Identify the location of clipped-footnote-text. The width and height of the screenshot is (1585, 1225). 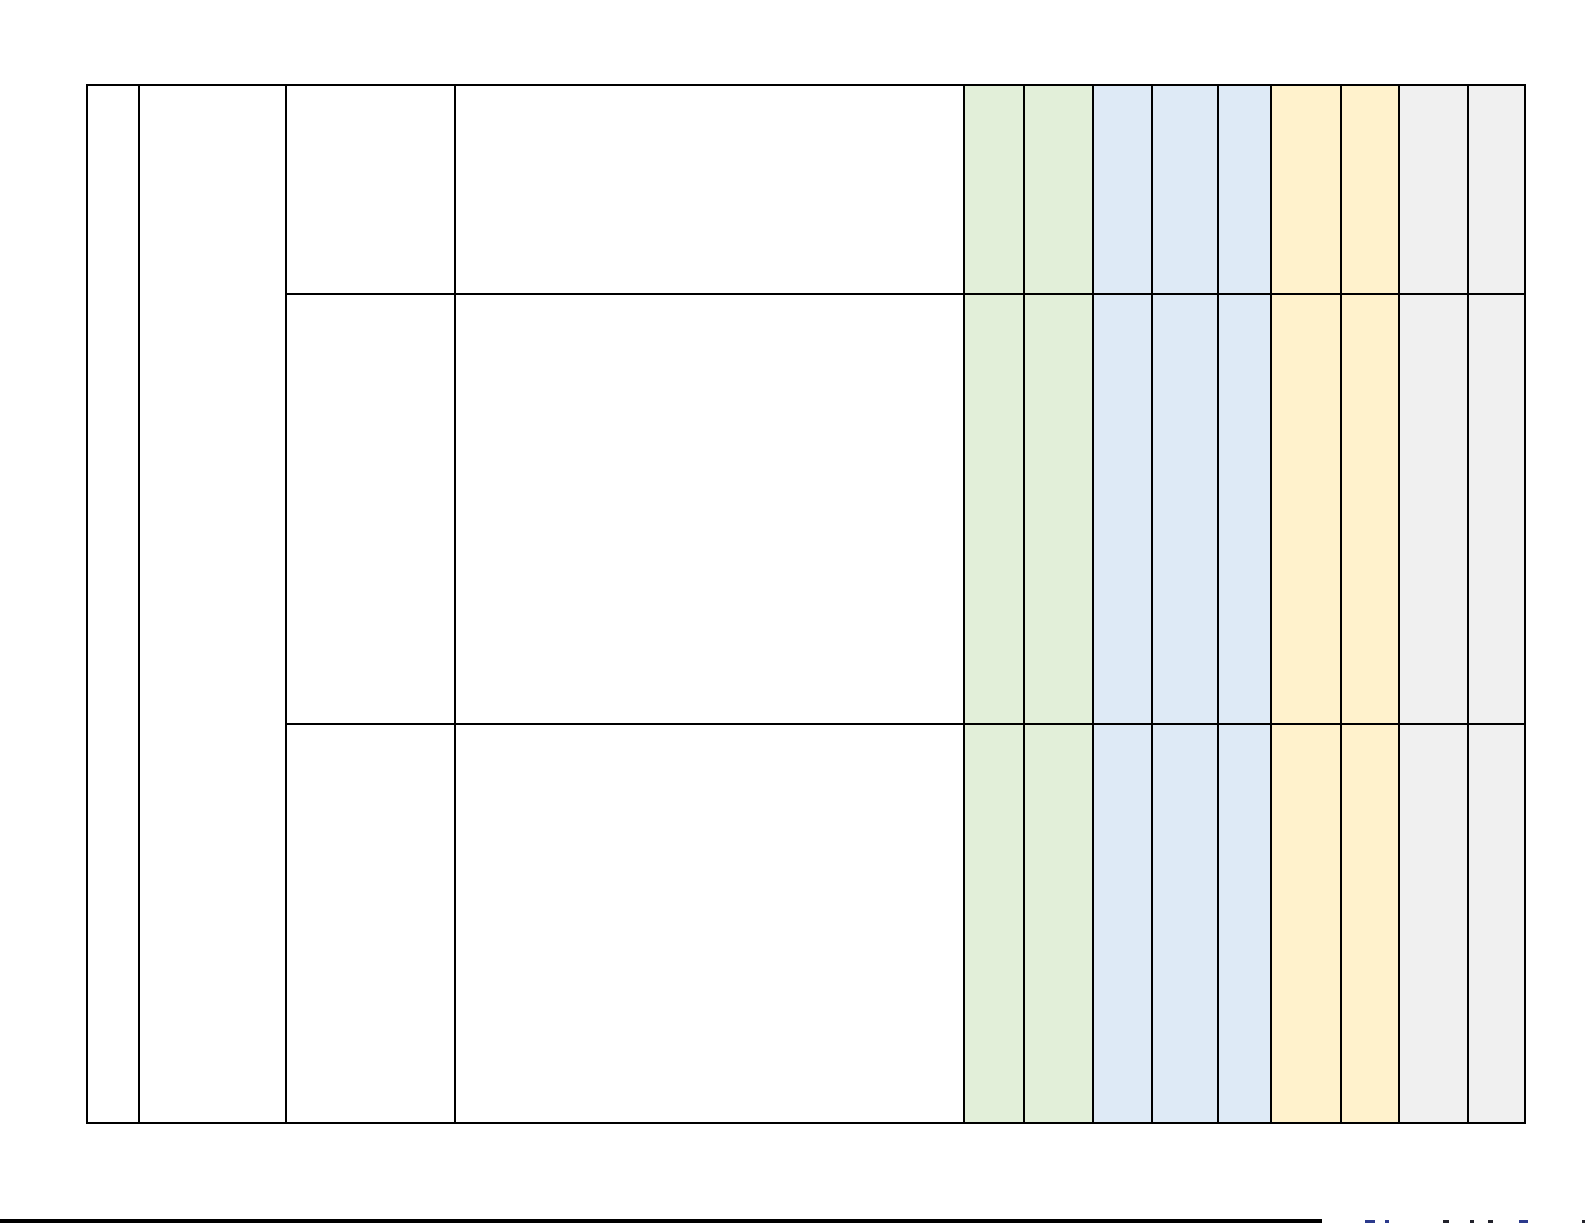
(792, 1222).